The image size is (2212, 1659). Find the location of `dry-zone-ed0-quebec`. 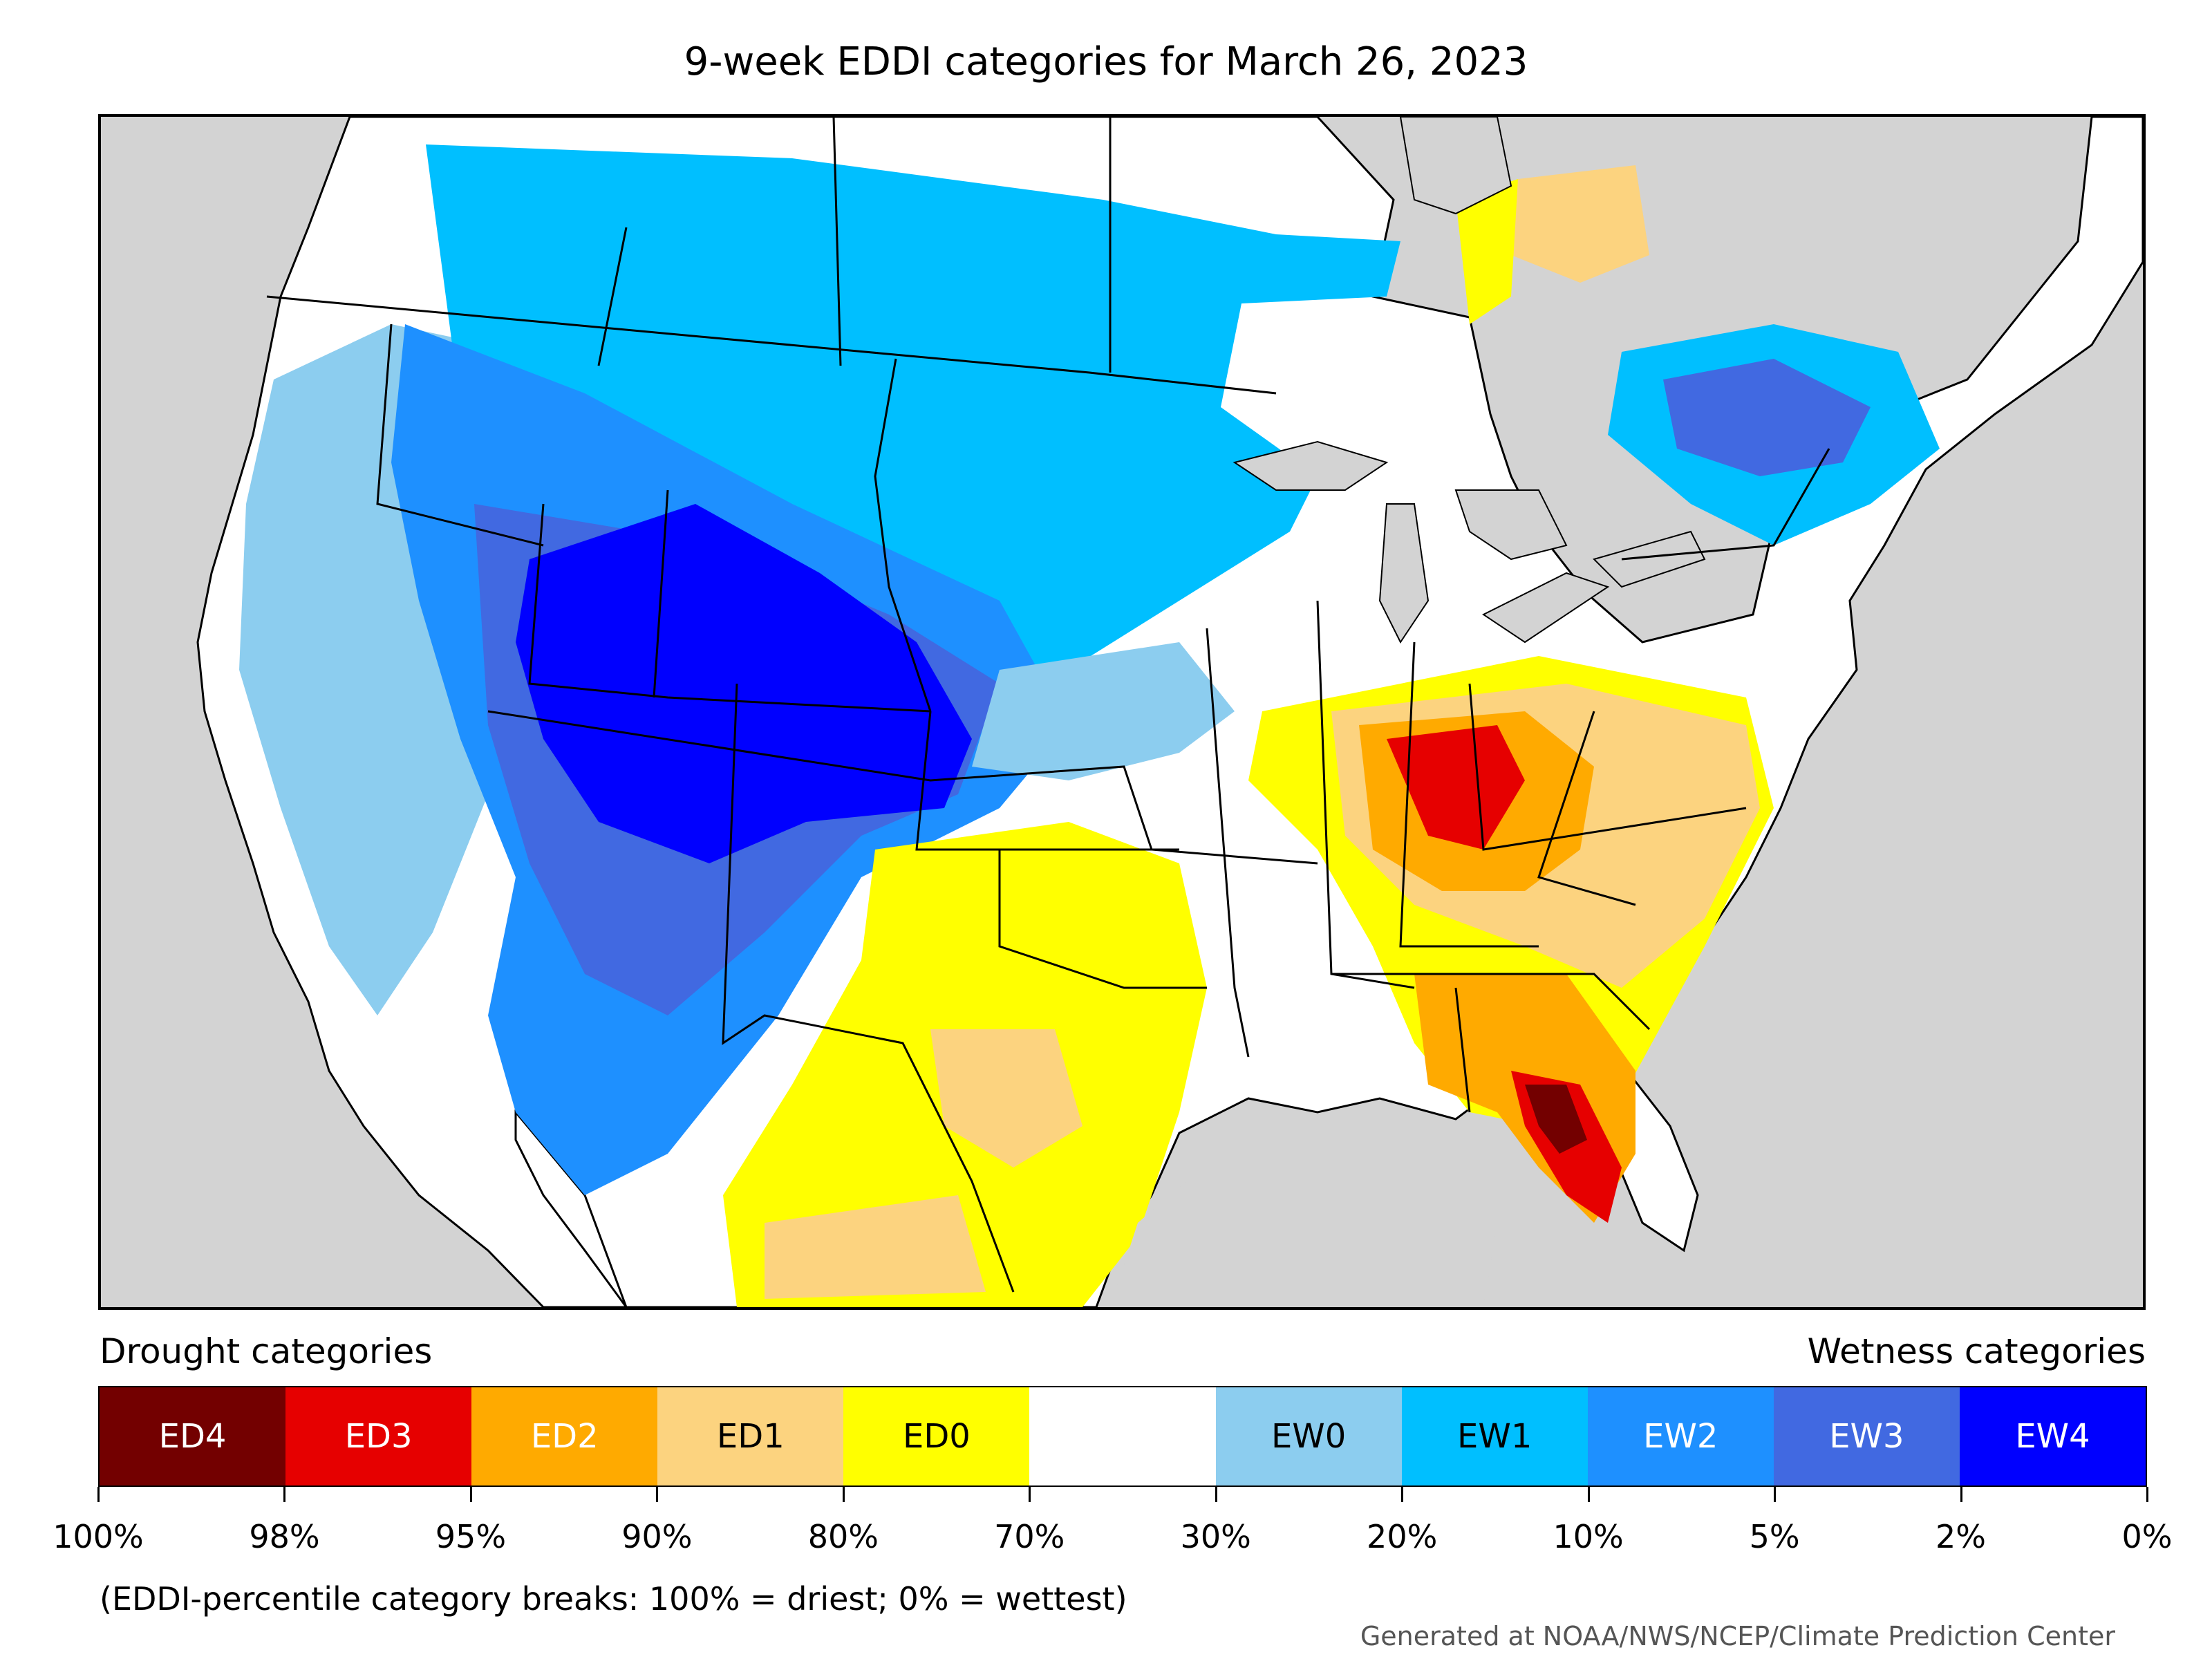

dry-zone-ed0-quebec is located at coordinates (1487, 252).